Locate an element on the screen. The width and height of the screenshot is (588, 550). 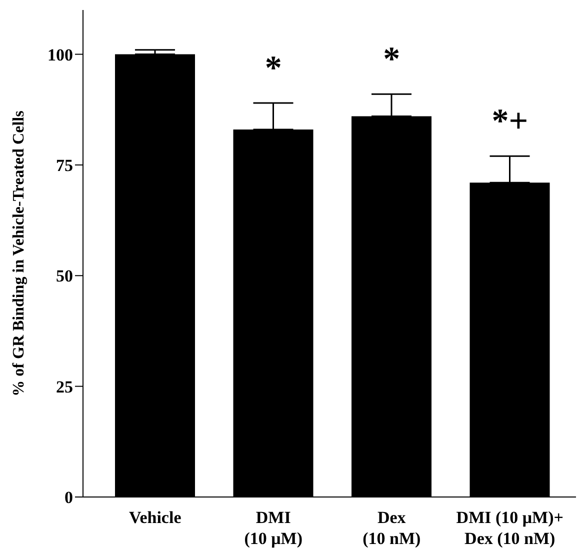
annotation: *+ is located at coordinates (510, 121).